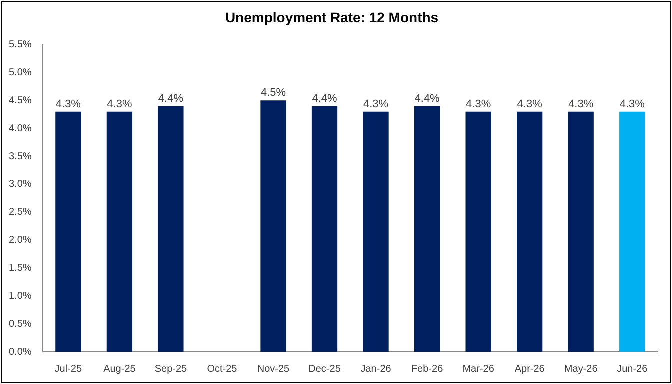 The image size is (672, 384). Describe the element at coordinates (20, 72) in the screenshot. I see `y-tick-label: 5.0%` at that location.